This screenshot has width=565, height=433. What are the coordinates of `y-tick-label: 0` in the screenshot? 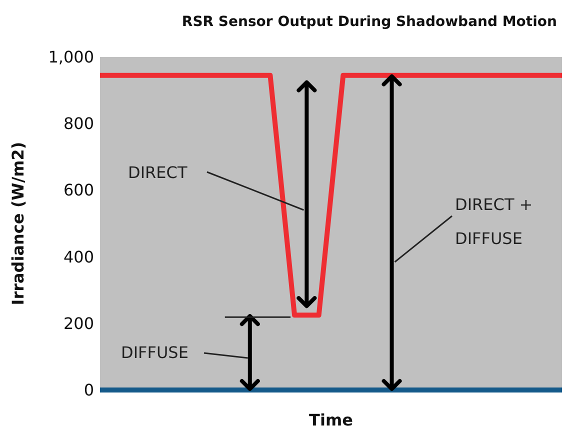 It's located at (89, 390).